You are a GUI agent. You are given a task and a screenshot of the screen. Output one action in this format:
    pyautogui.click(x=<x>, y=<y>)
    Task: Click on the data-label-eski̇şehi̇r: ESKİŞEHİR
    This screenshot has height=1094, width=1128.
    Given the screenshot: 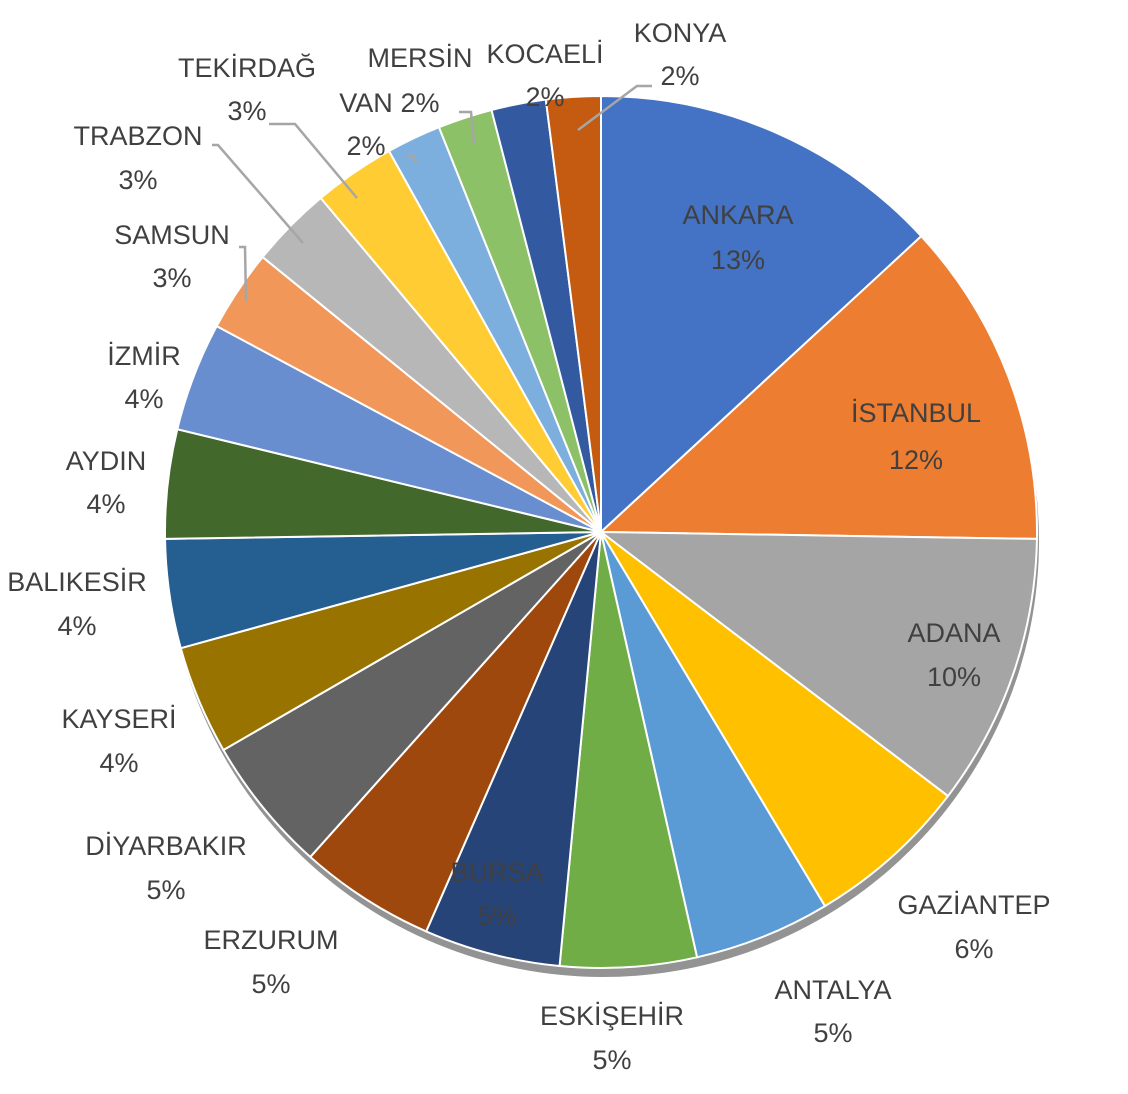 What is the action you would take?
    pyautogui.click(x=612, y=1015)
    